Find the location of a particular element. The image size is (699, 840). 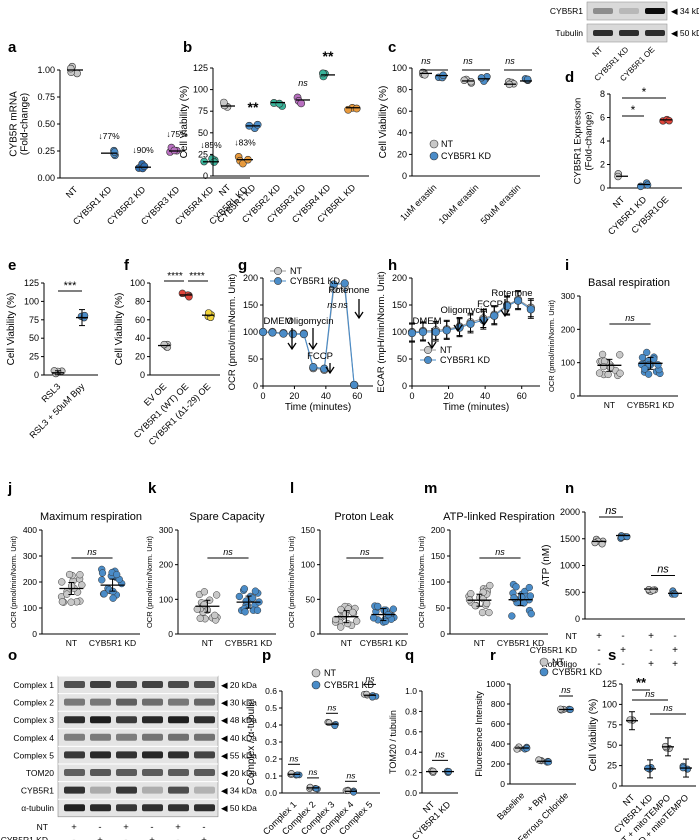

legend-swatch is located at coordinates (316, 685).